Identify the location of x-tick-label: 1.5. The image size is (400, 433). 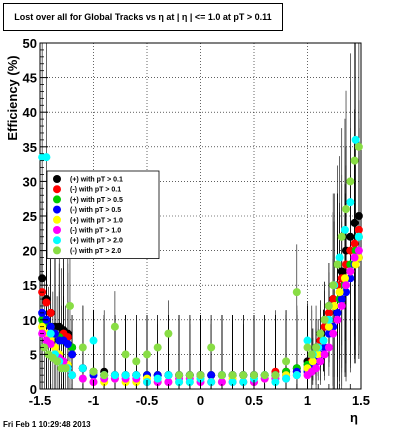
(361, 400).